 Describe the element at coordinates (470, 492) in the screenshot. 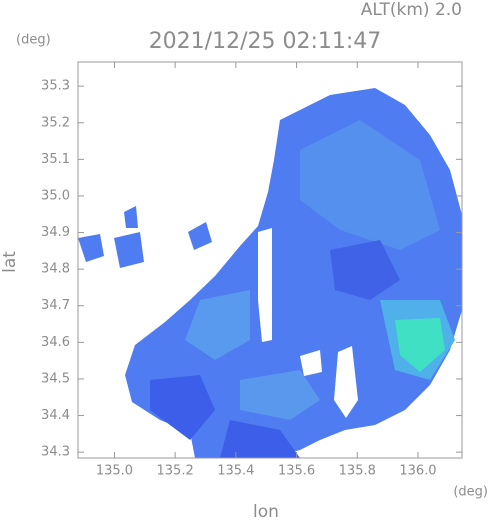

I see `x-unit: (deg)` at that location.